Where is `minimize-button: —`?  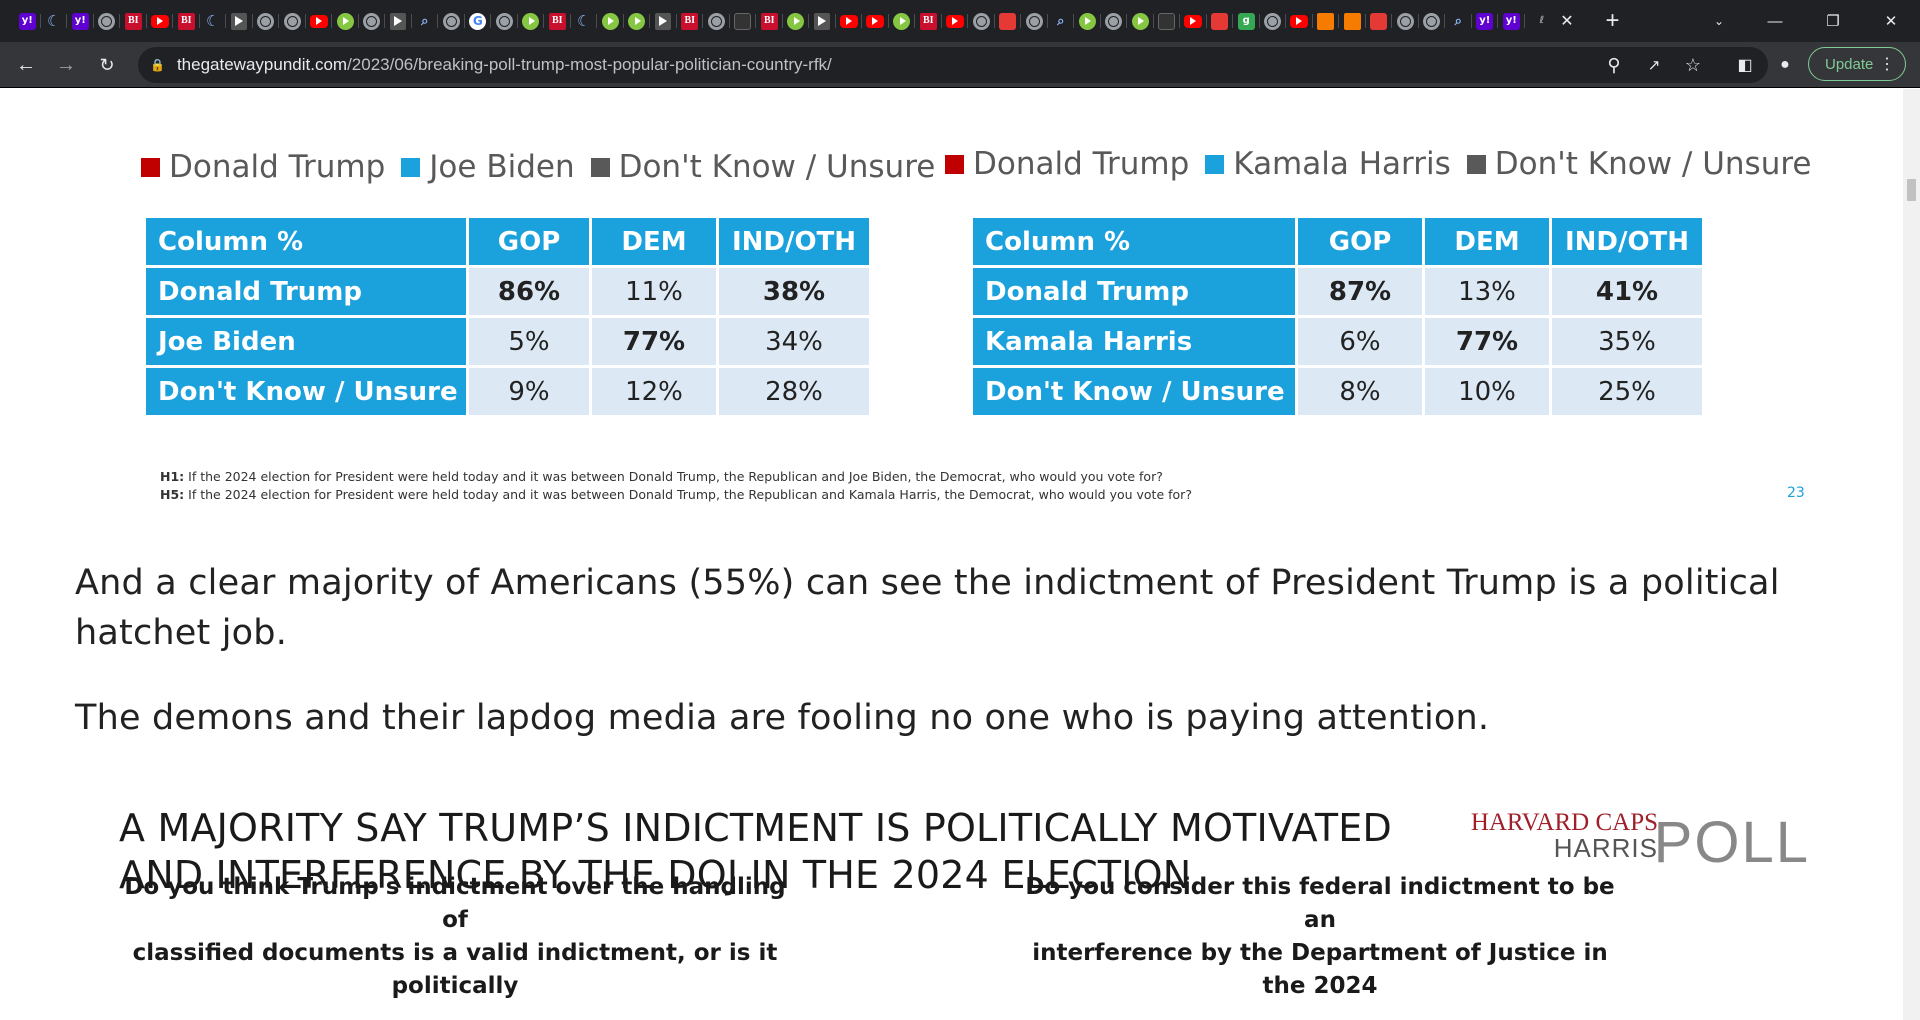
minimize-button: — is located at coordinates (1775, 21).